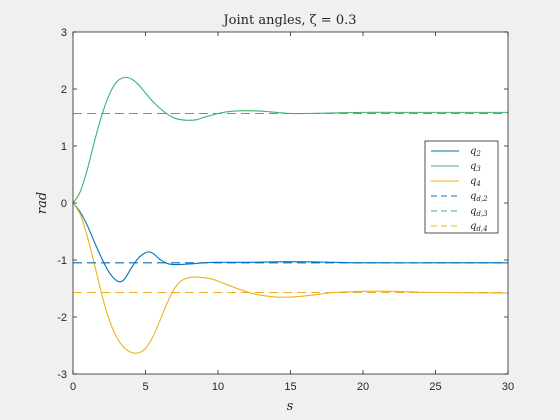  I want to click on legend-label-qd3: qd,3, so click(479, 212).